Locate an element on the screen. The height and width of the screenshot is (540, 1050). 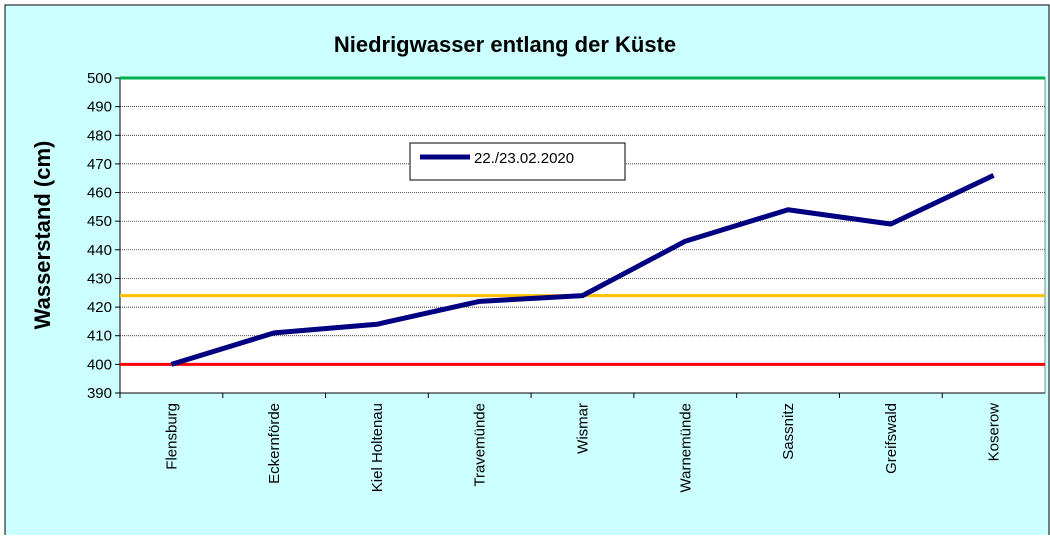
legend-box is located at coordinates (517, 161).